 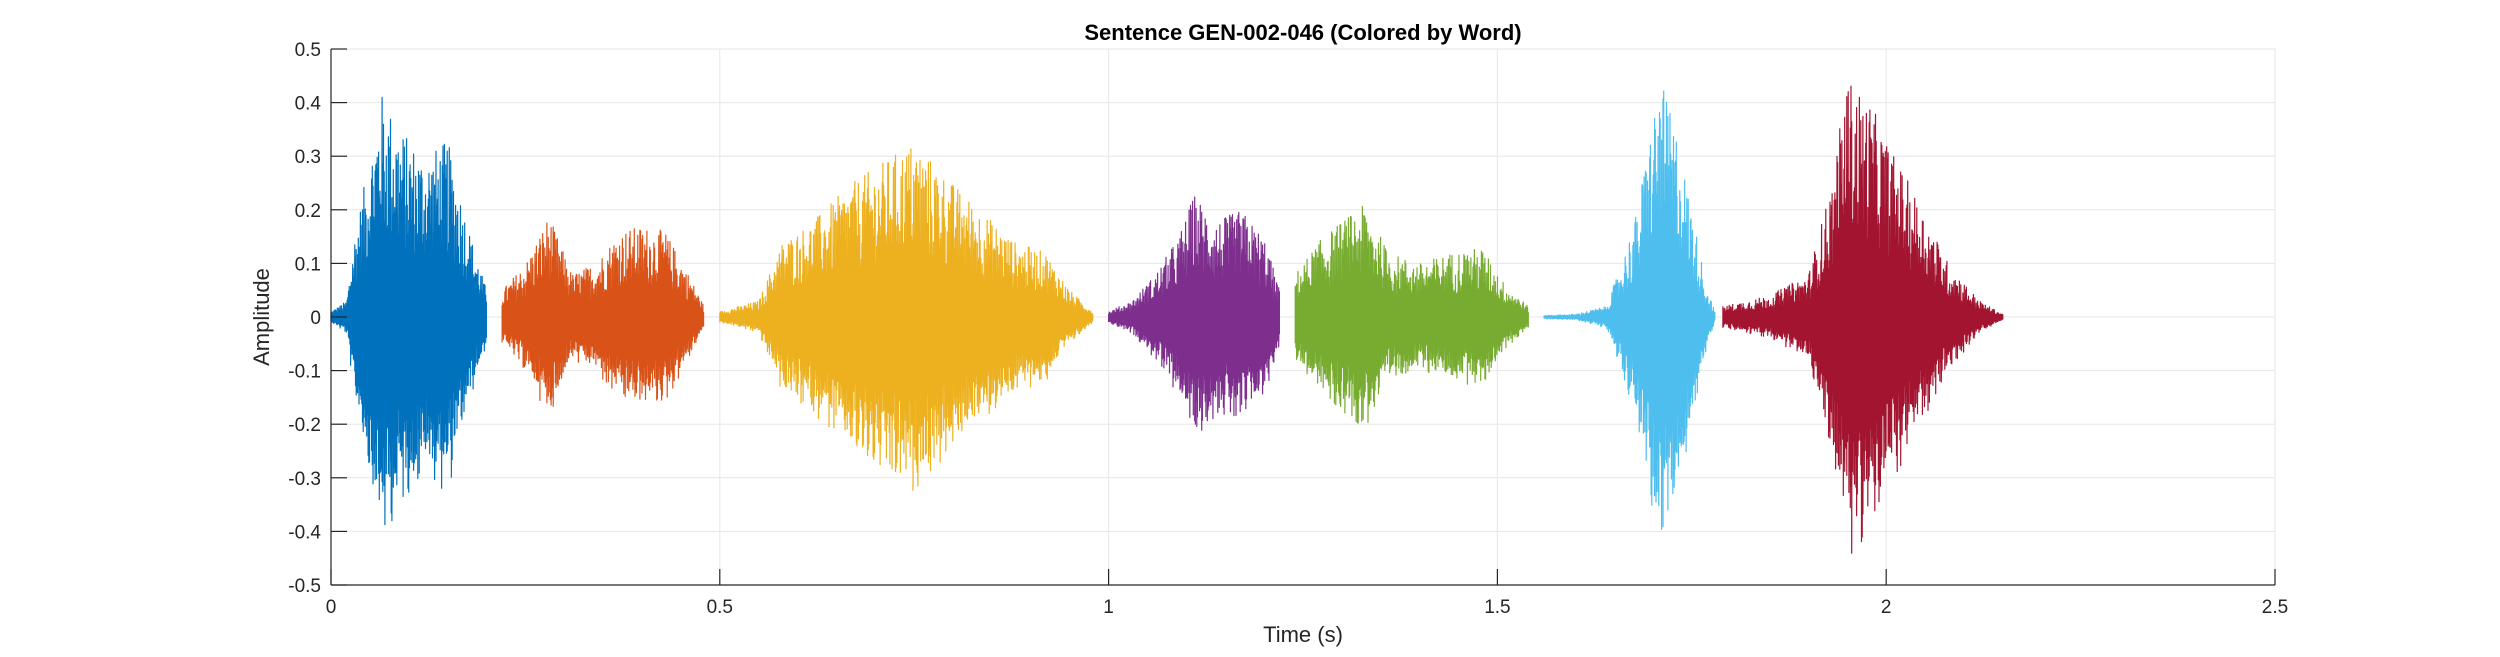 What do you see at coordinates (720, 607) in the screenshot?
I see `x-tick-label: 0.5` at bounding box center [720, 607].